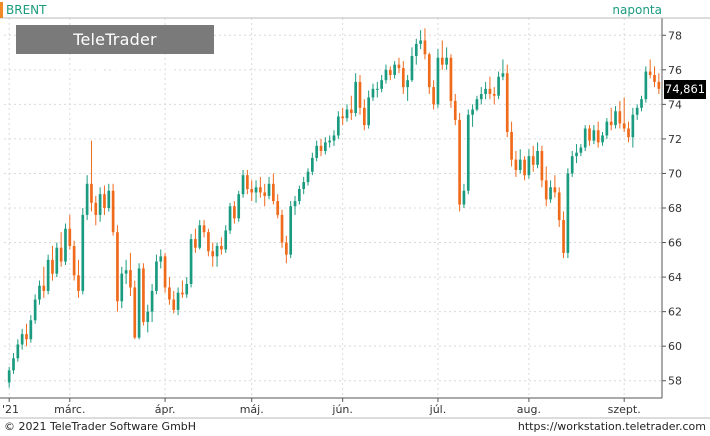  What do you see at coordinates (675, 346) in the screenshot?
I see `y-tick-label: 60` at bounding box center [675, 346].